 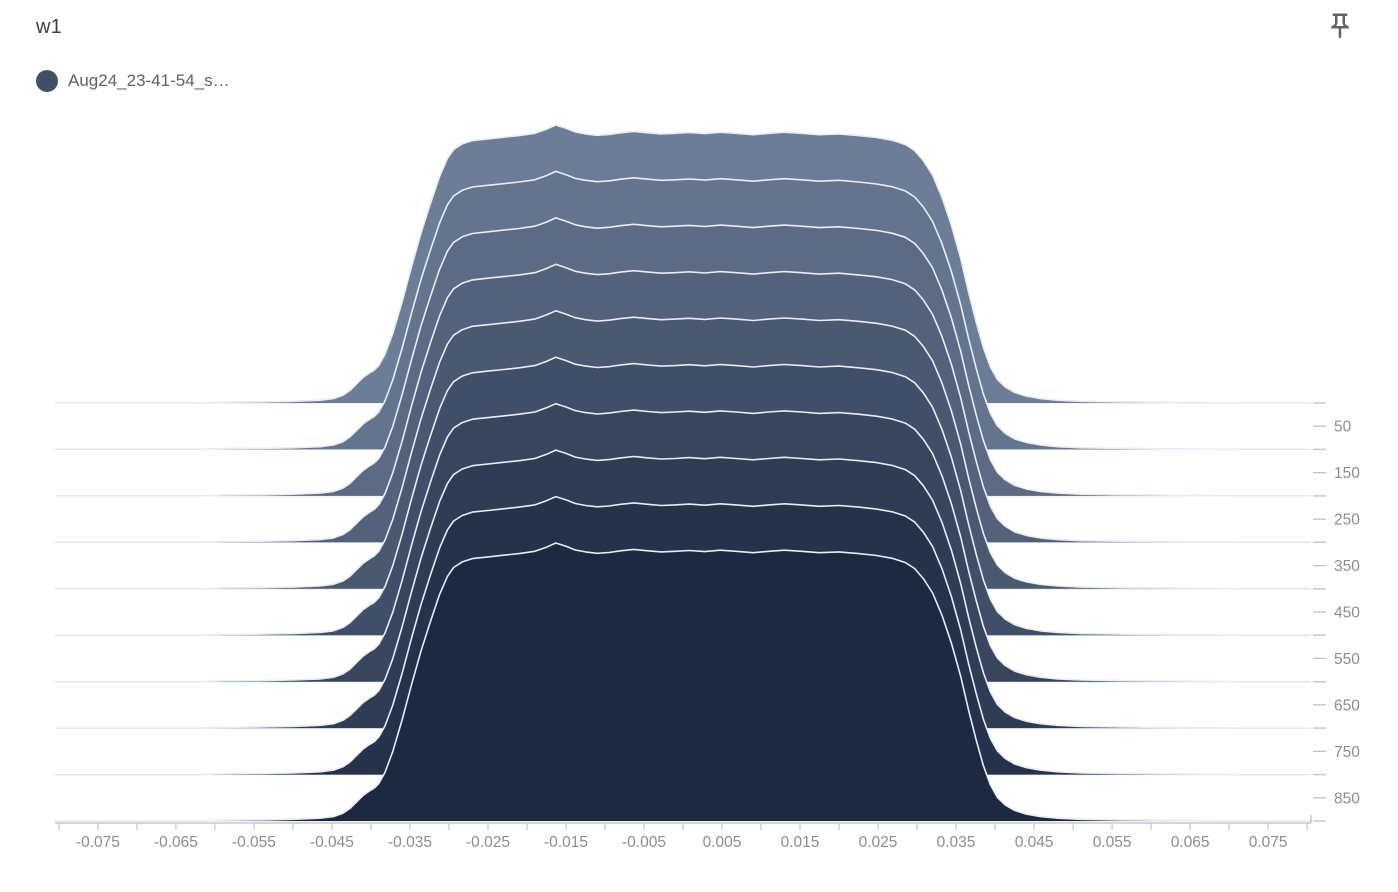 What do you see at coordinates (1347, 520) in the screenshot?
I see `step-axis-tick-label: 250` at bounding box center [1347, 520].